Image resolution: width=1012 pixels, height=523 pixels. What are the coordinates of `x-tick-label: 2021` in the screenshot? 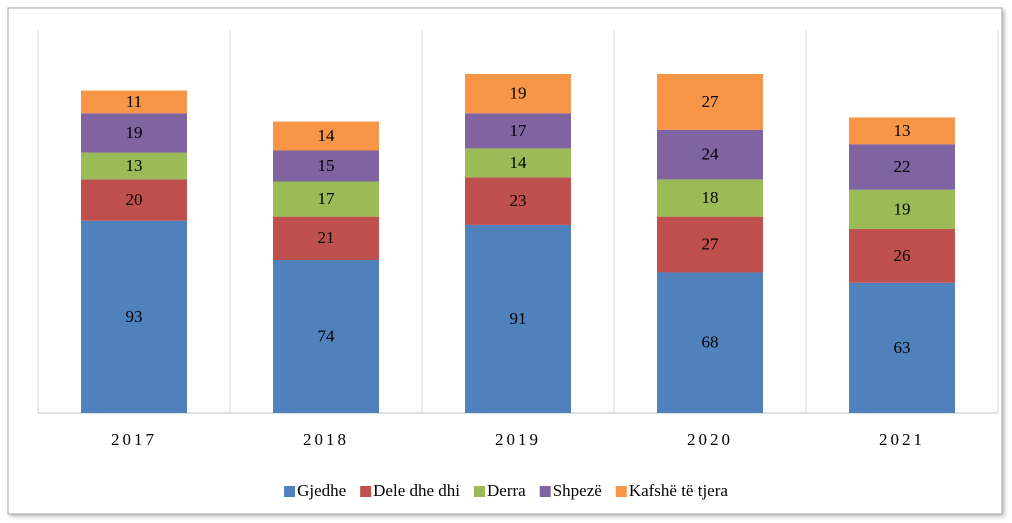 It's located at (902, 439).